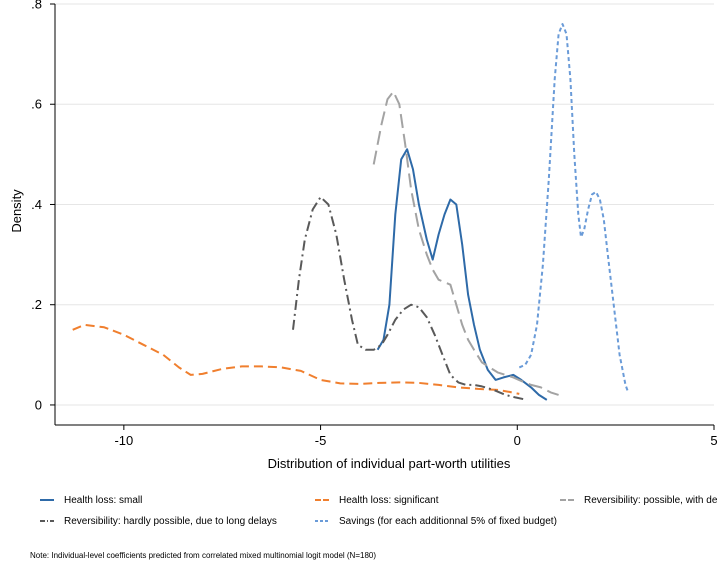 The image size is (718, 566). What do you see at coordinates (36, 6) in the screenshot?
I see `y-tick-label-4: .8` at bounding box center [36, 6].